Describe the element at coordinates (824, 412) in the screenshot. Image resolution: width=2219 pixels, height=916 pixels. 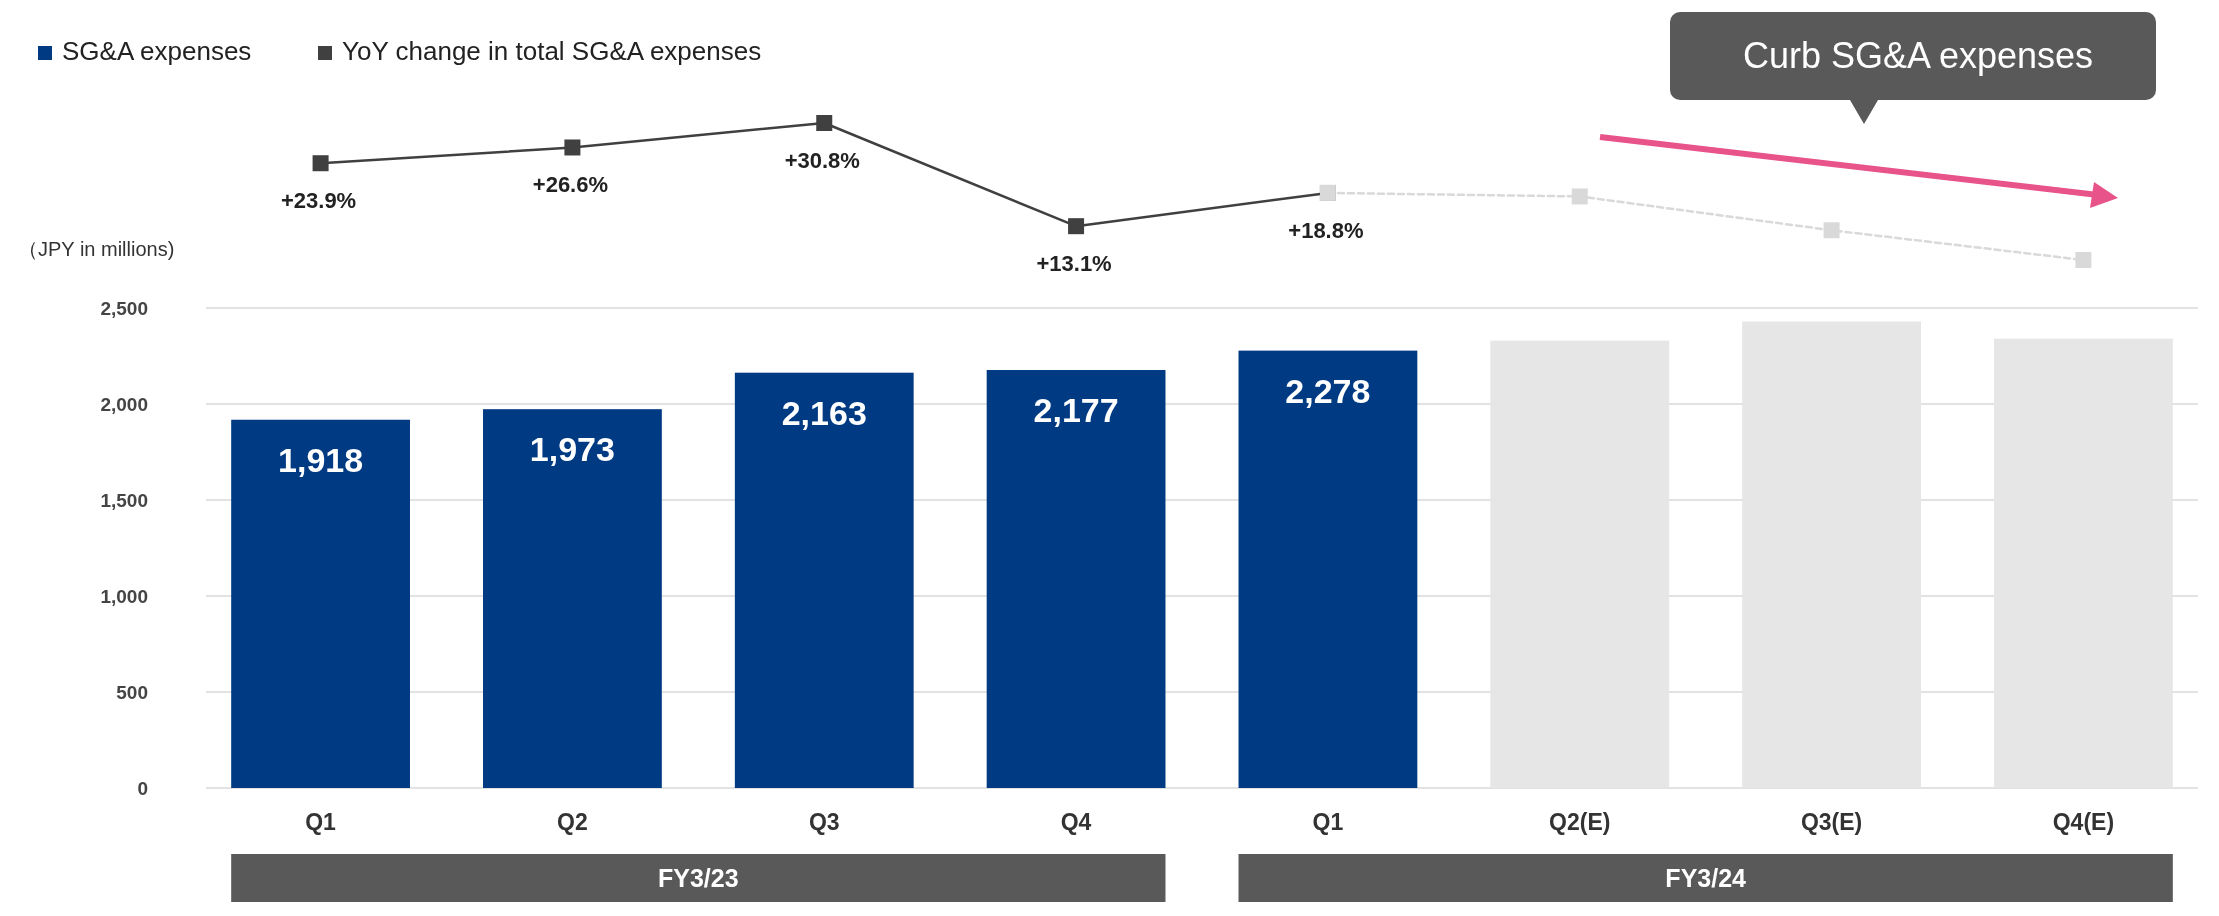
I see `data-label: 2,163` at that location.